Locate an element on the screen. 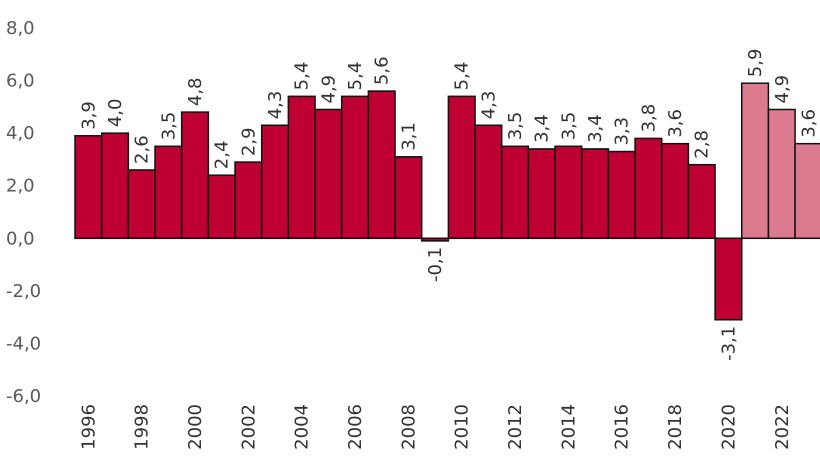 The image size is (820, 463). data-label-2021: 5,9 is located at coordinates (755, 63).